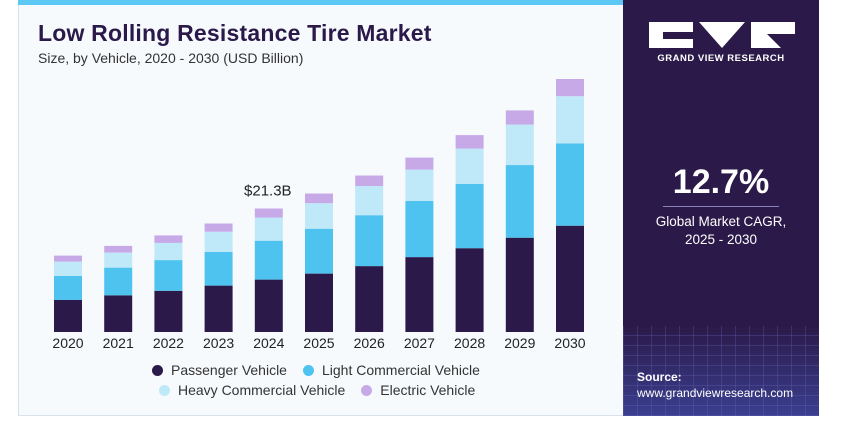  Describe the element at coordinates (469, 343) in the screenshot. I see `x-tick-label-2028: 2028` at that location.